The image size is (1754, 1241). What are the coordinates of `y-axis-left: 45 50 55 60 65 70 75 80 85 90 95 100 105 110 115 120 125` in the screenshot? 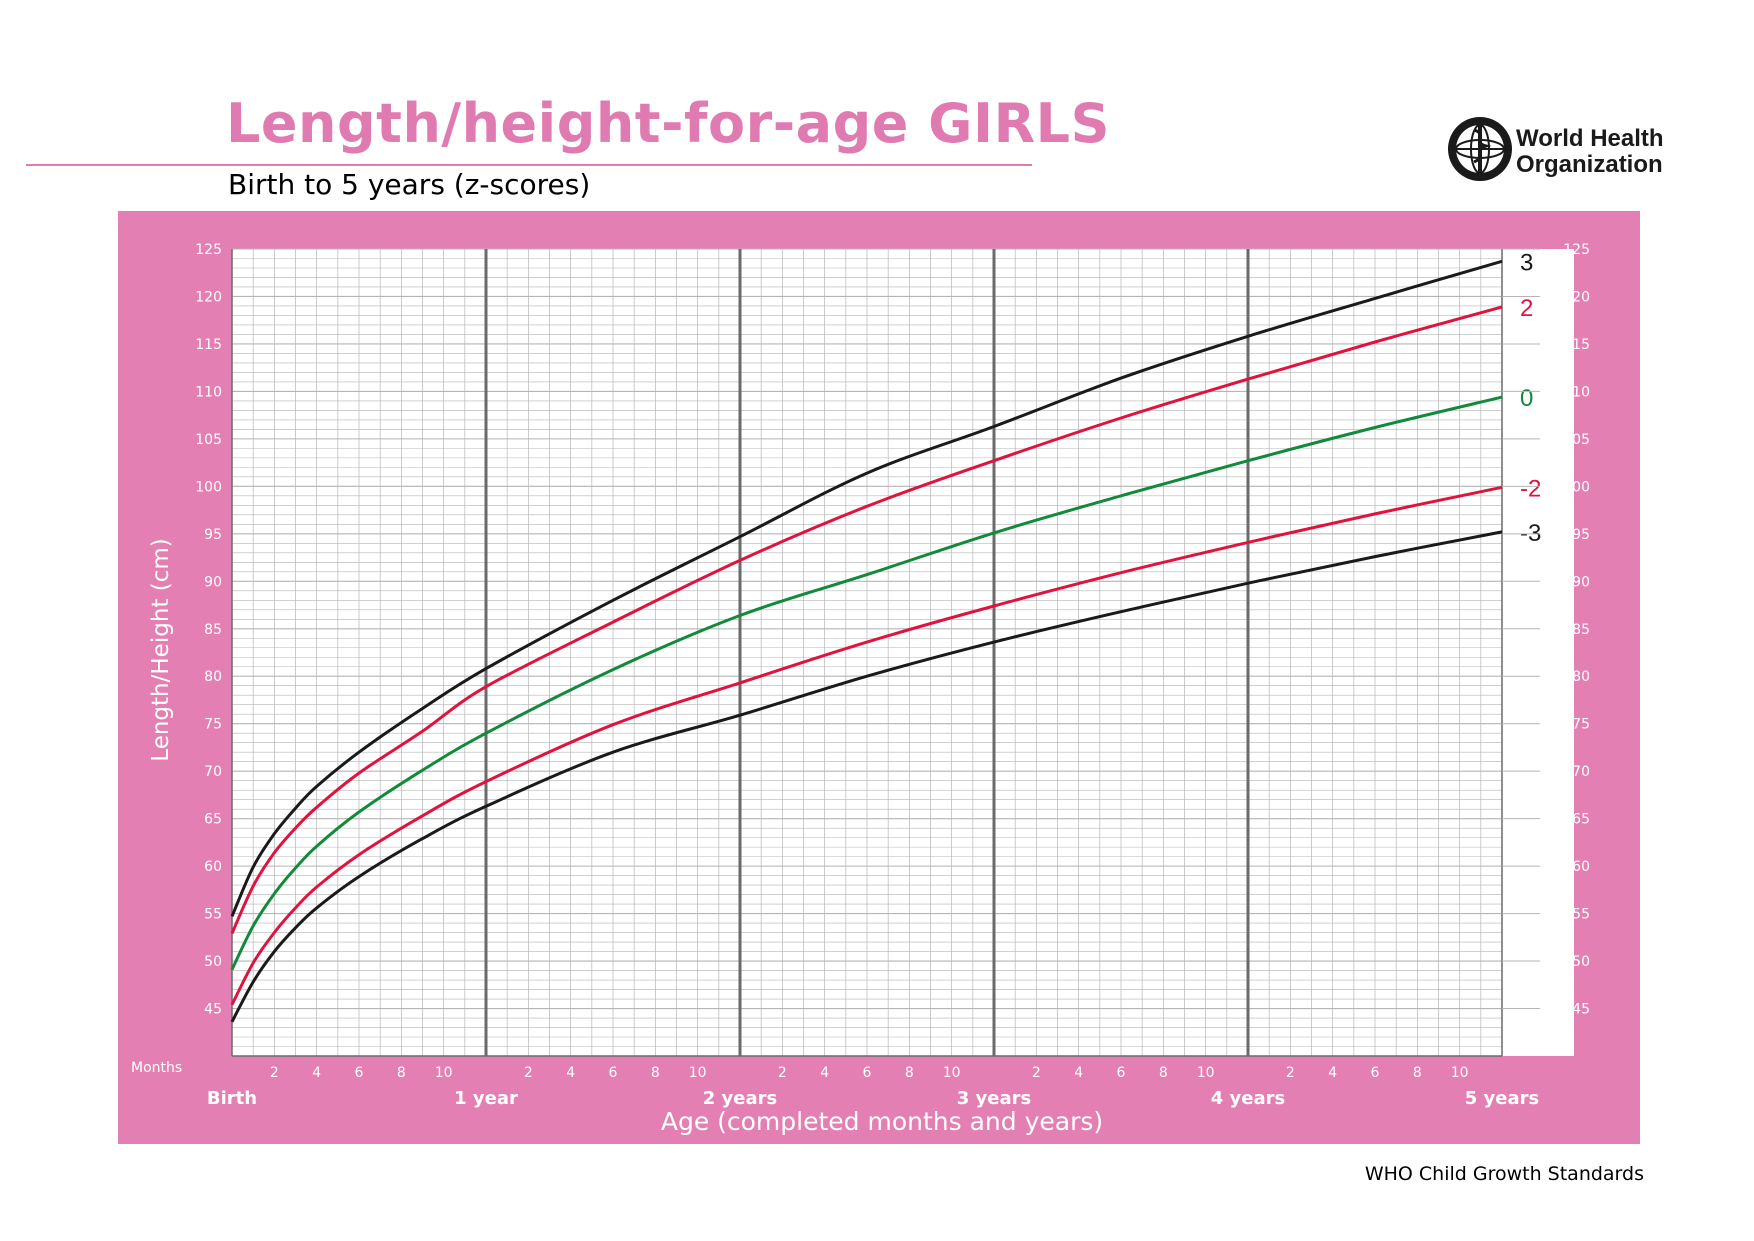 It's located at (208, 630).